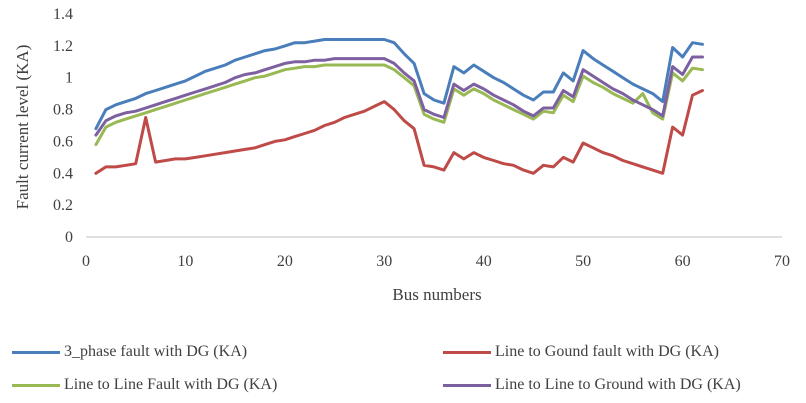  Describe the element at coordinates (683, 261) in the screenshot. I see `x-tick-label: 60` at that location.